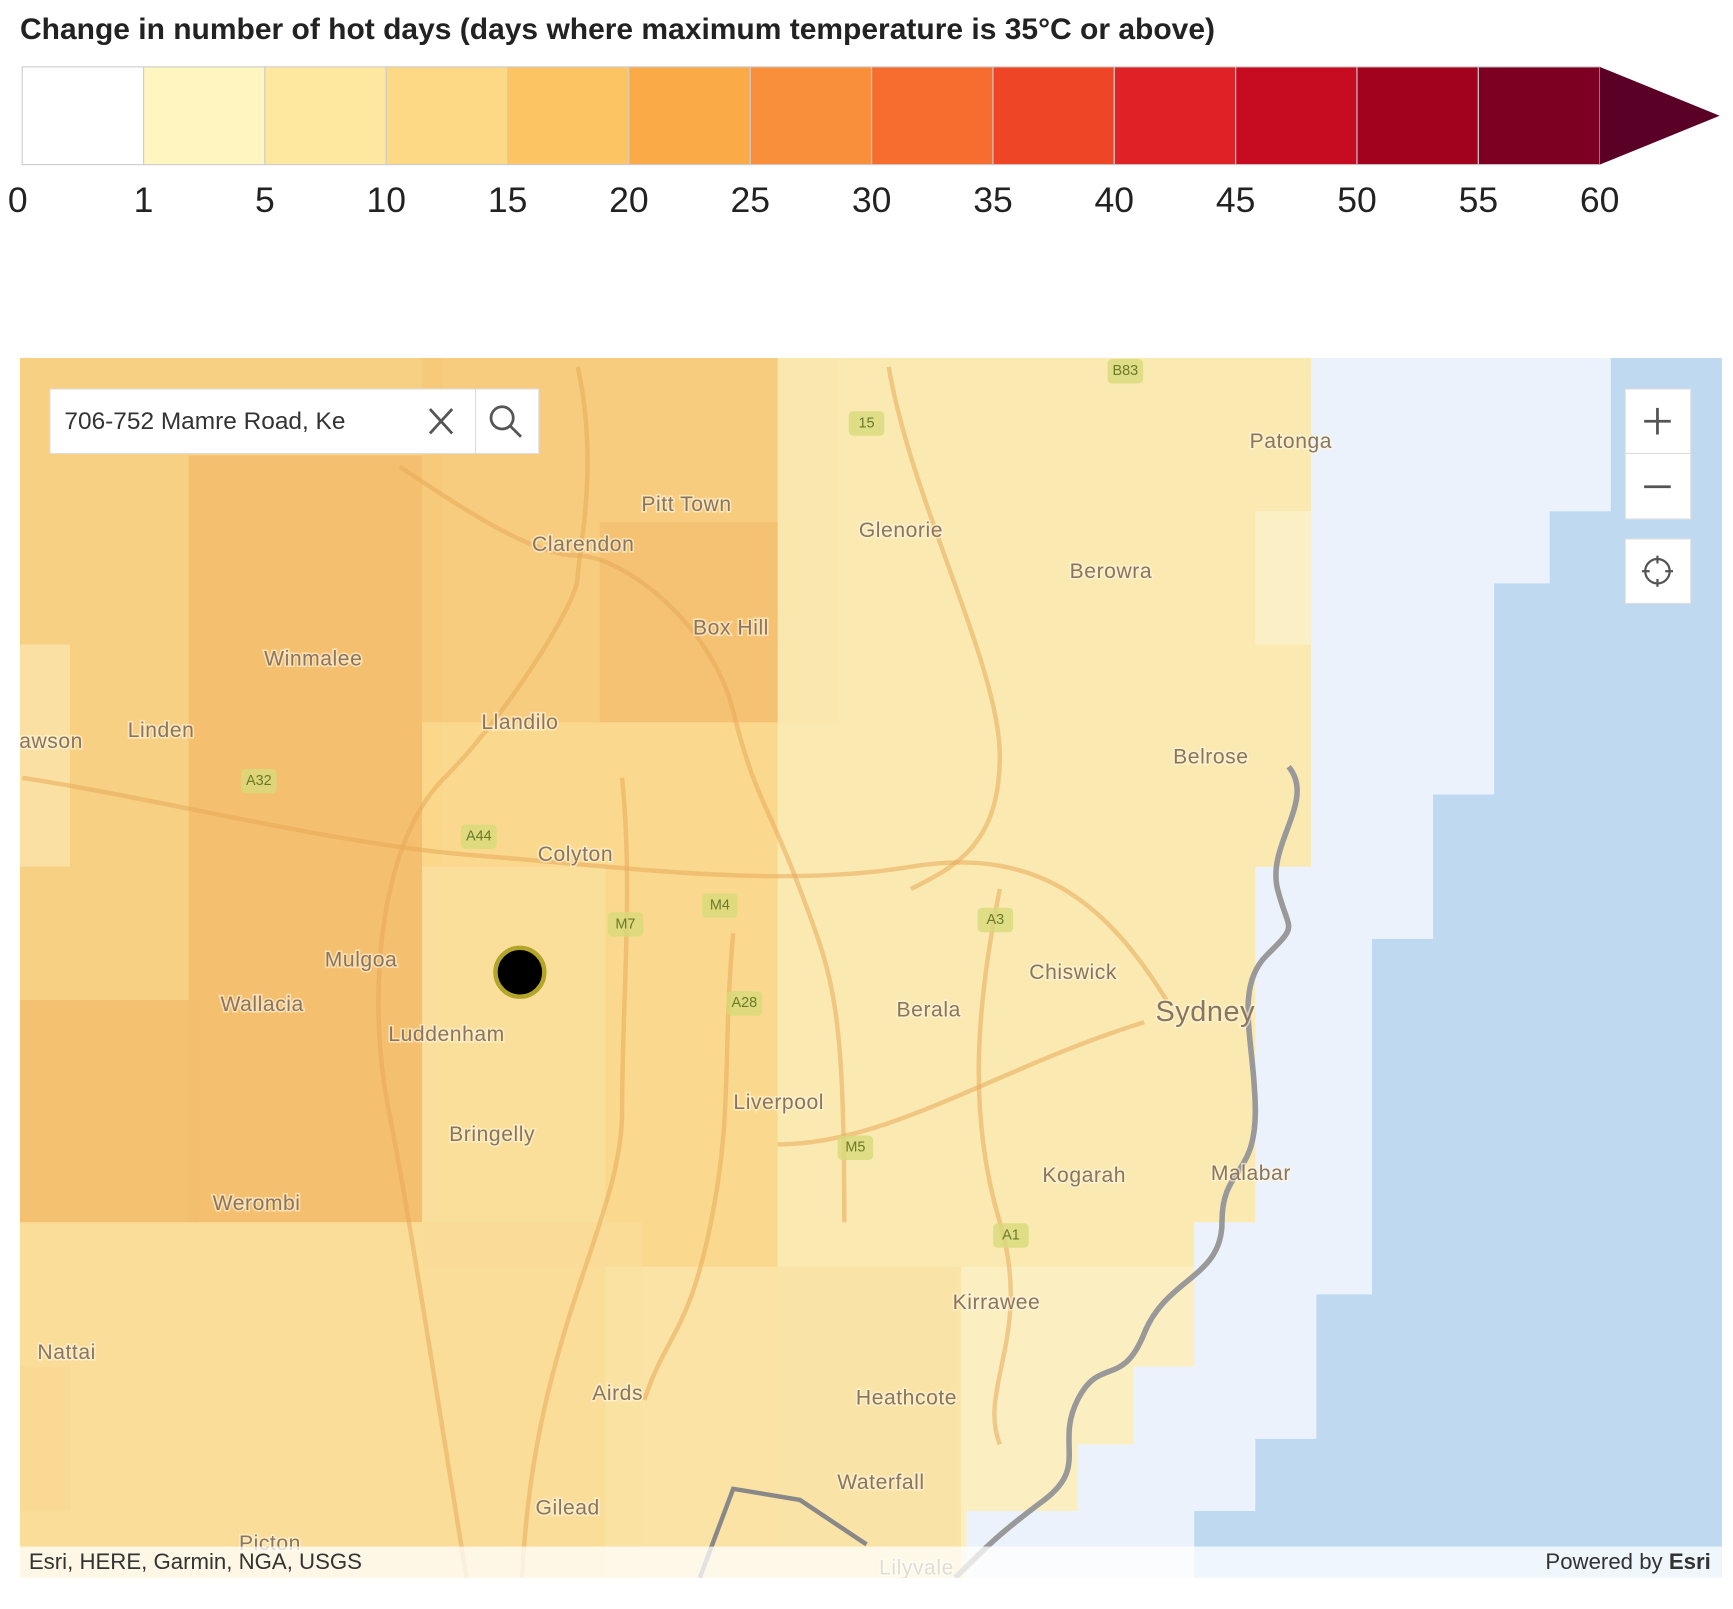  What do you see at coordinates (929, 1010) in the screenshot?
I see `place-label: Berala` at bounding box center [929, 1010].